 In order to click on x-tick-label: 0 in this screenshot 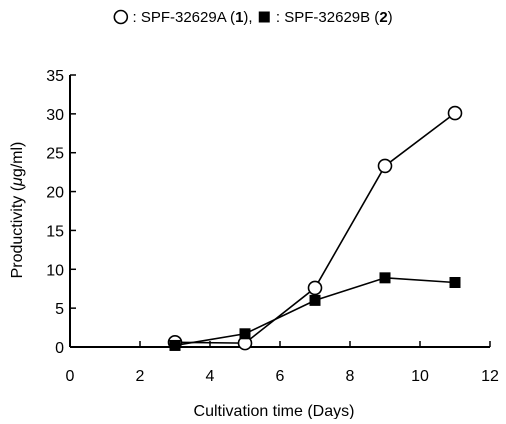, I will do `click(70, 376)`.